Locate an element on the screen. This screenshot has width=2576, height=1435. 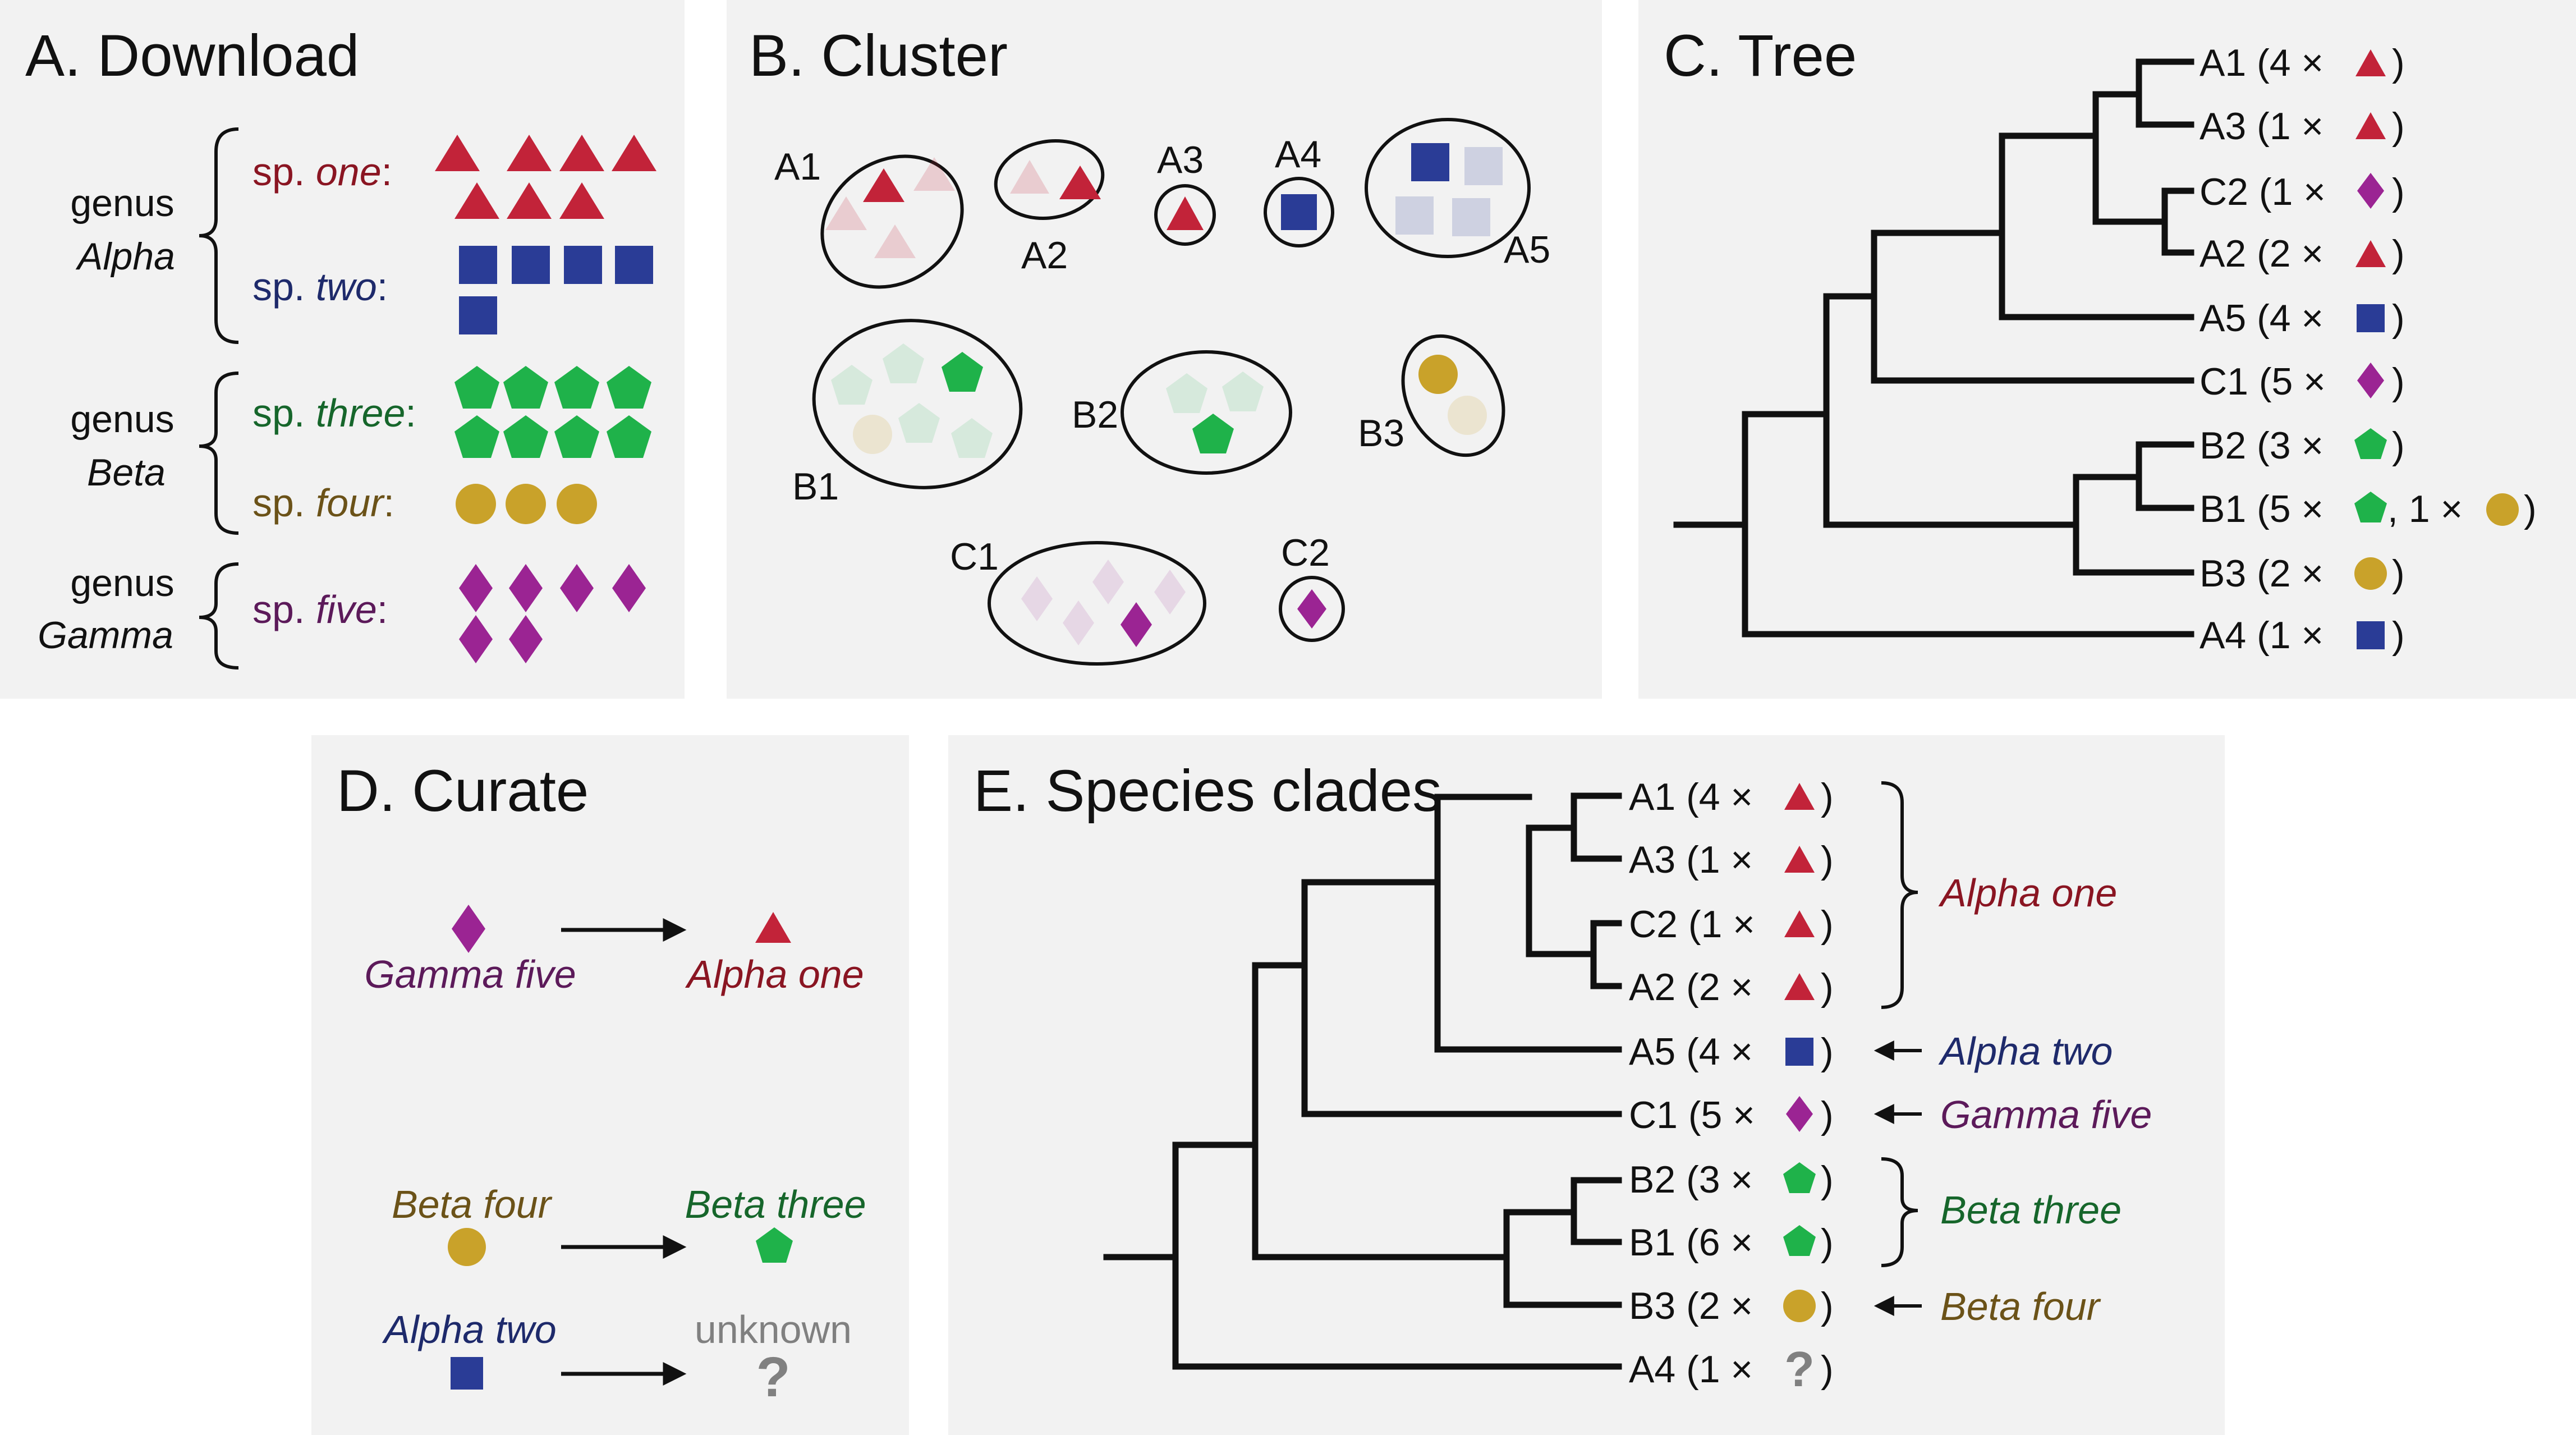
brace is located at coordinates (1899, 895).